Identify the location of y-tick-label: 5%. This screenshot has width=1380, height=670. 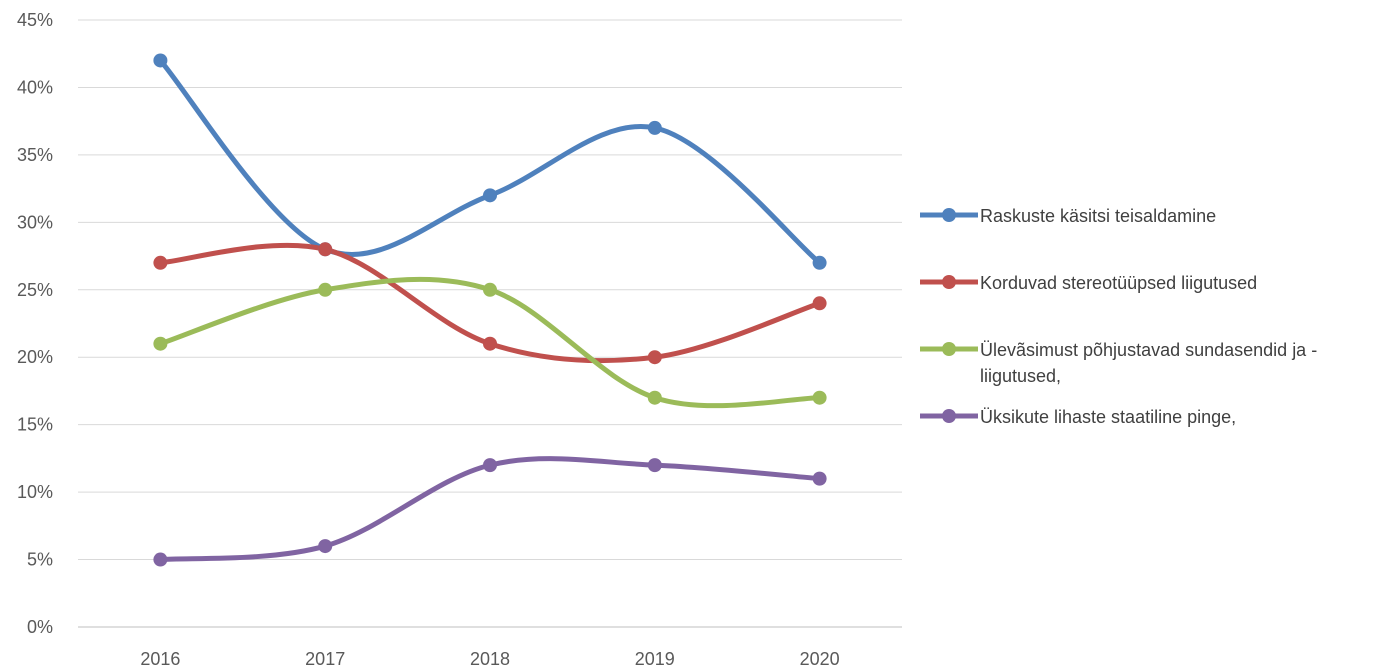
(40, 560).